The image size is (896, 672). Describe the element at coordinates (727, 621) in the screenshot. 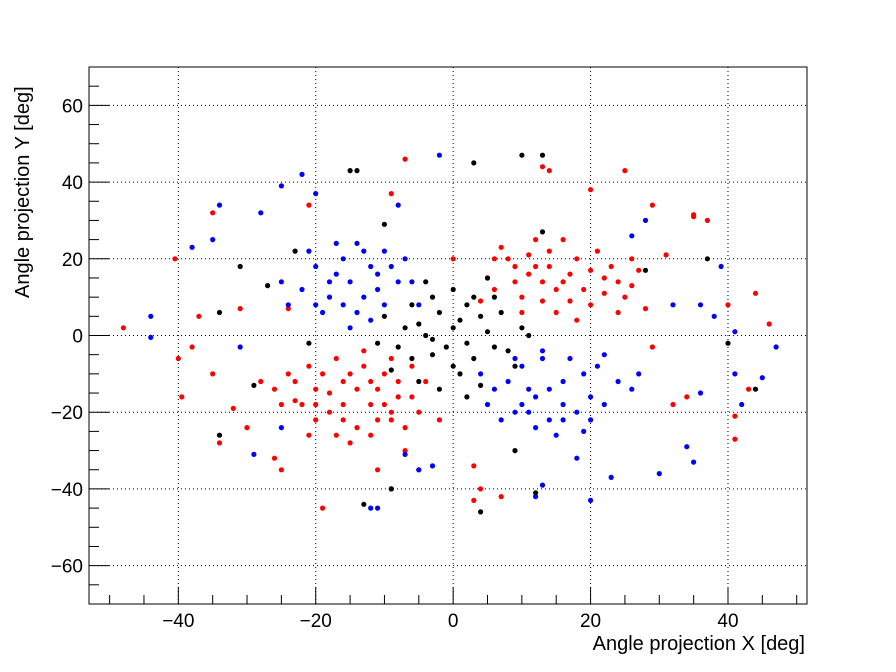

I see `x-tick-label: 40` at that location.